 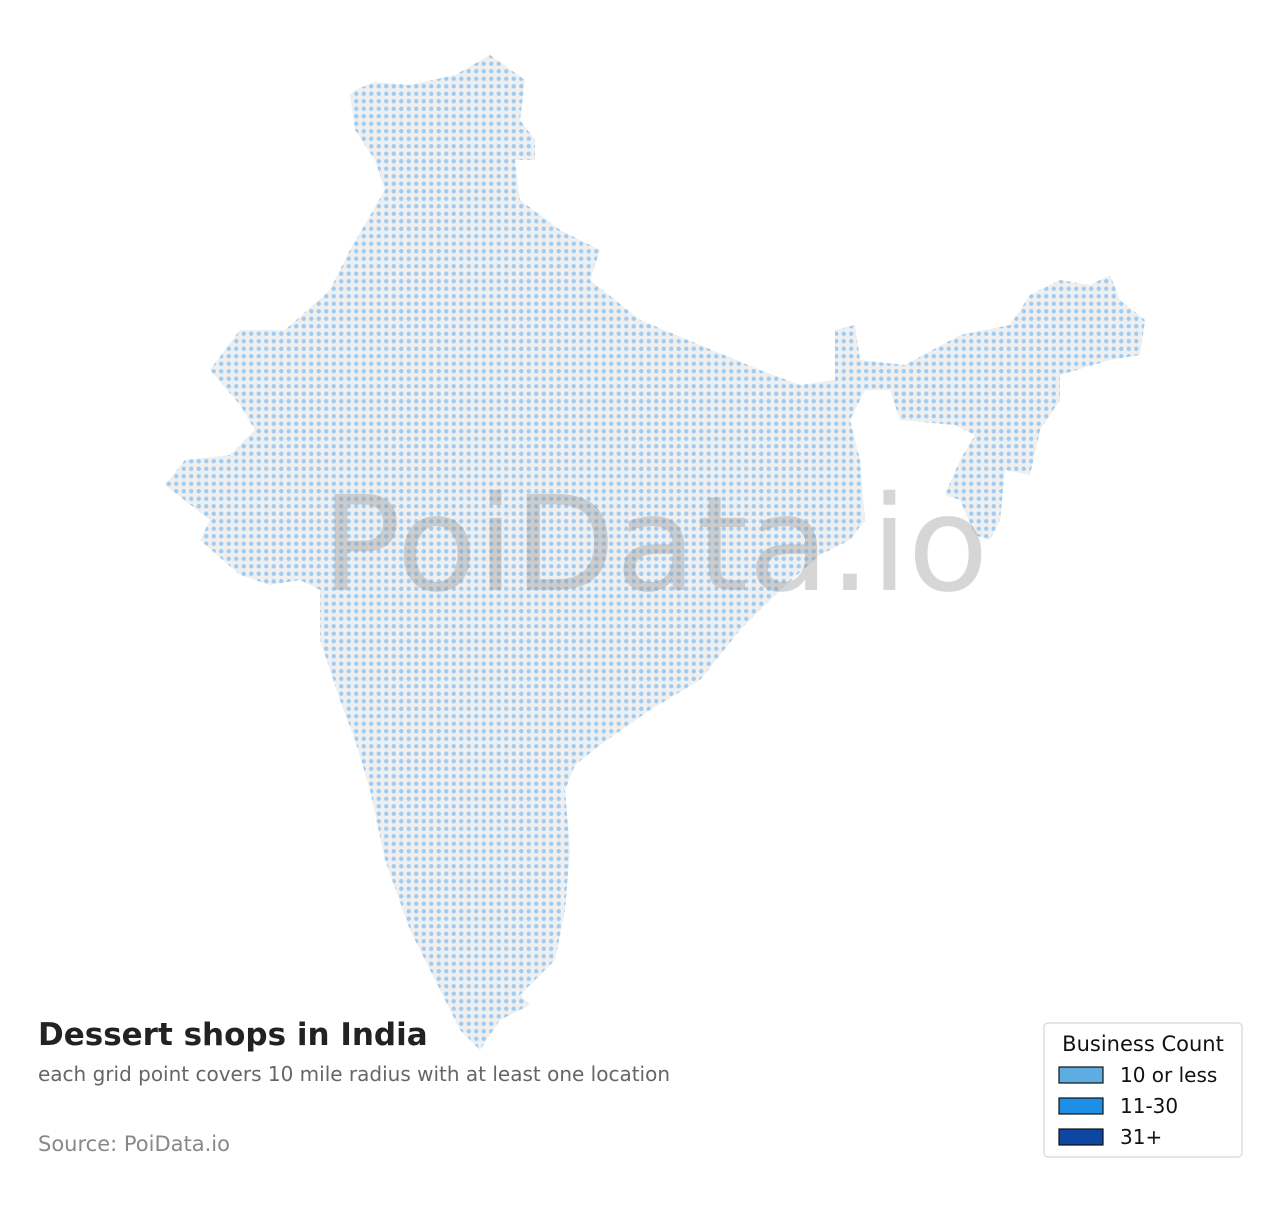 I want to click on legend-label: 31+, so click(x=1141, y=1137).